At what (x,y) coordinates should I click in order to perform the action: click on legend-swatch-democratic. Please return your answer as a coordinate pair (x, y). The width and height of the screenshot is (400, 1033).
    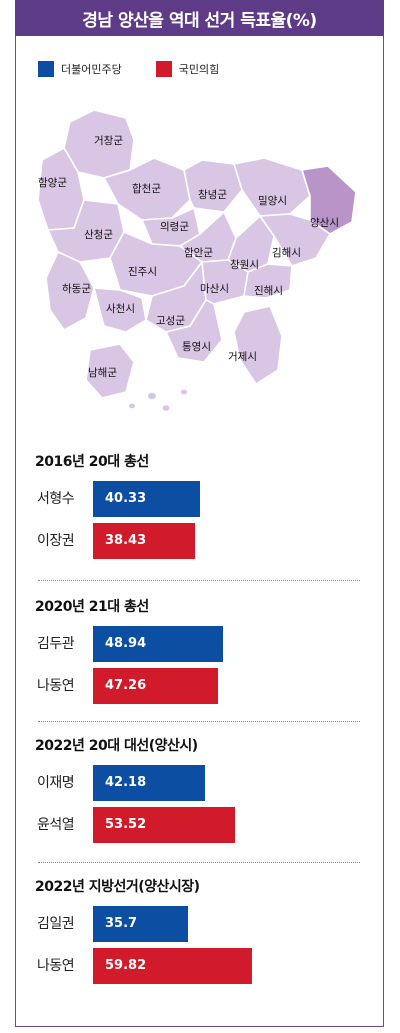
    Looking at the image, I should click on (46, 69).